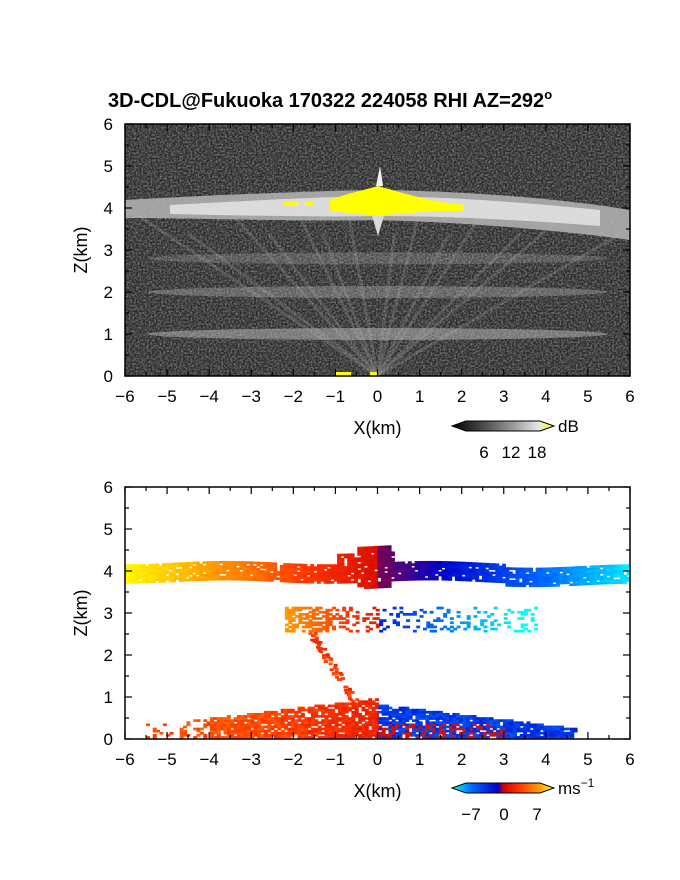 The image size is (680, 880). What do you see at coordinates (377, 292) in the screenshot?
I see `reflectivity-band` at bounding box center [377, 292].